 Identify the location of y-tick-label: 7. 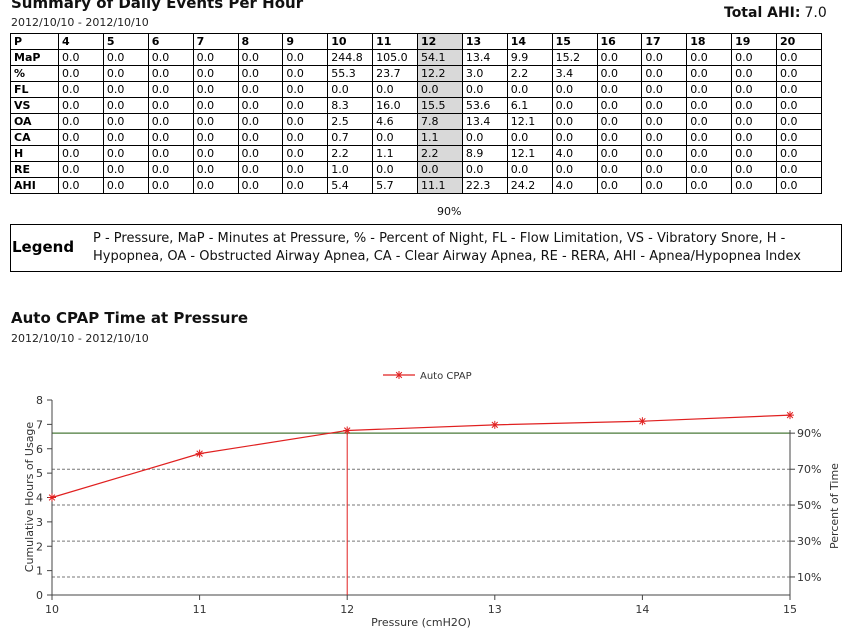
(39, 424).